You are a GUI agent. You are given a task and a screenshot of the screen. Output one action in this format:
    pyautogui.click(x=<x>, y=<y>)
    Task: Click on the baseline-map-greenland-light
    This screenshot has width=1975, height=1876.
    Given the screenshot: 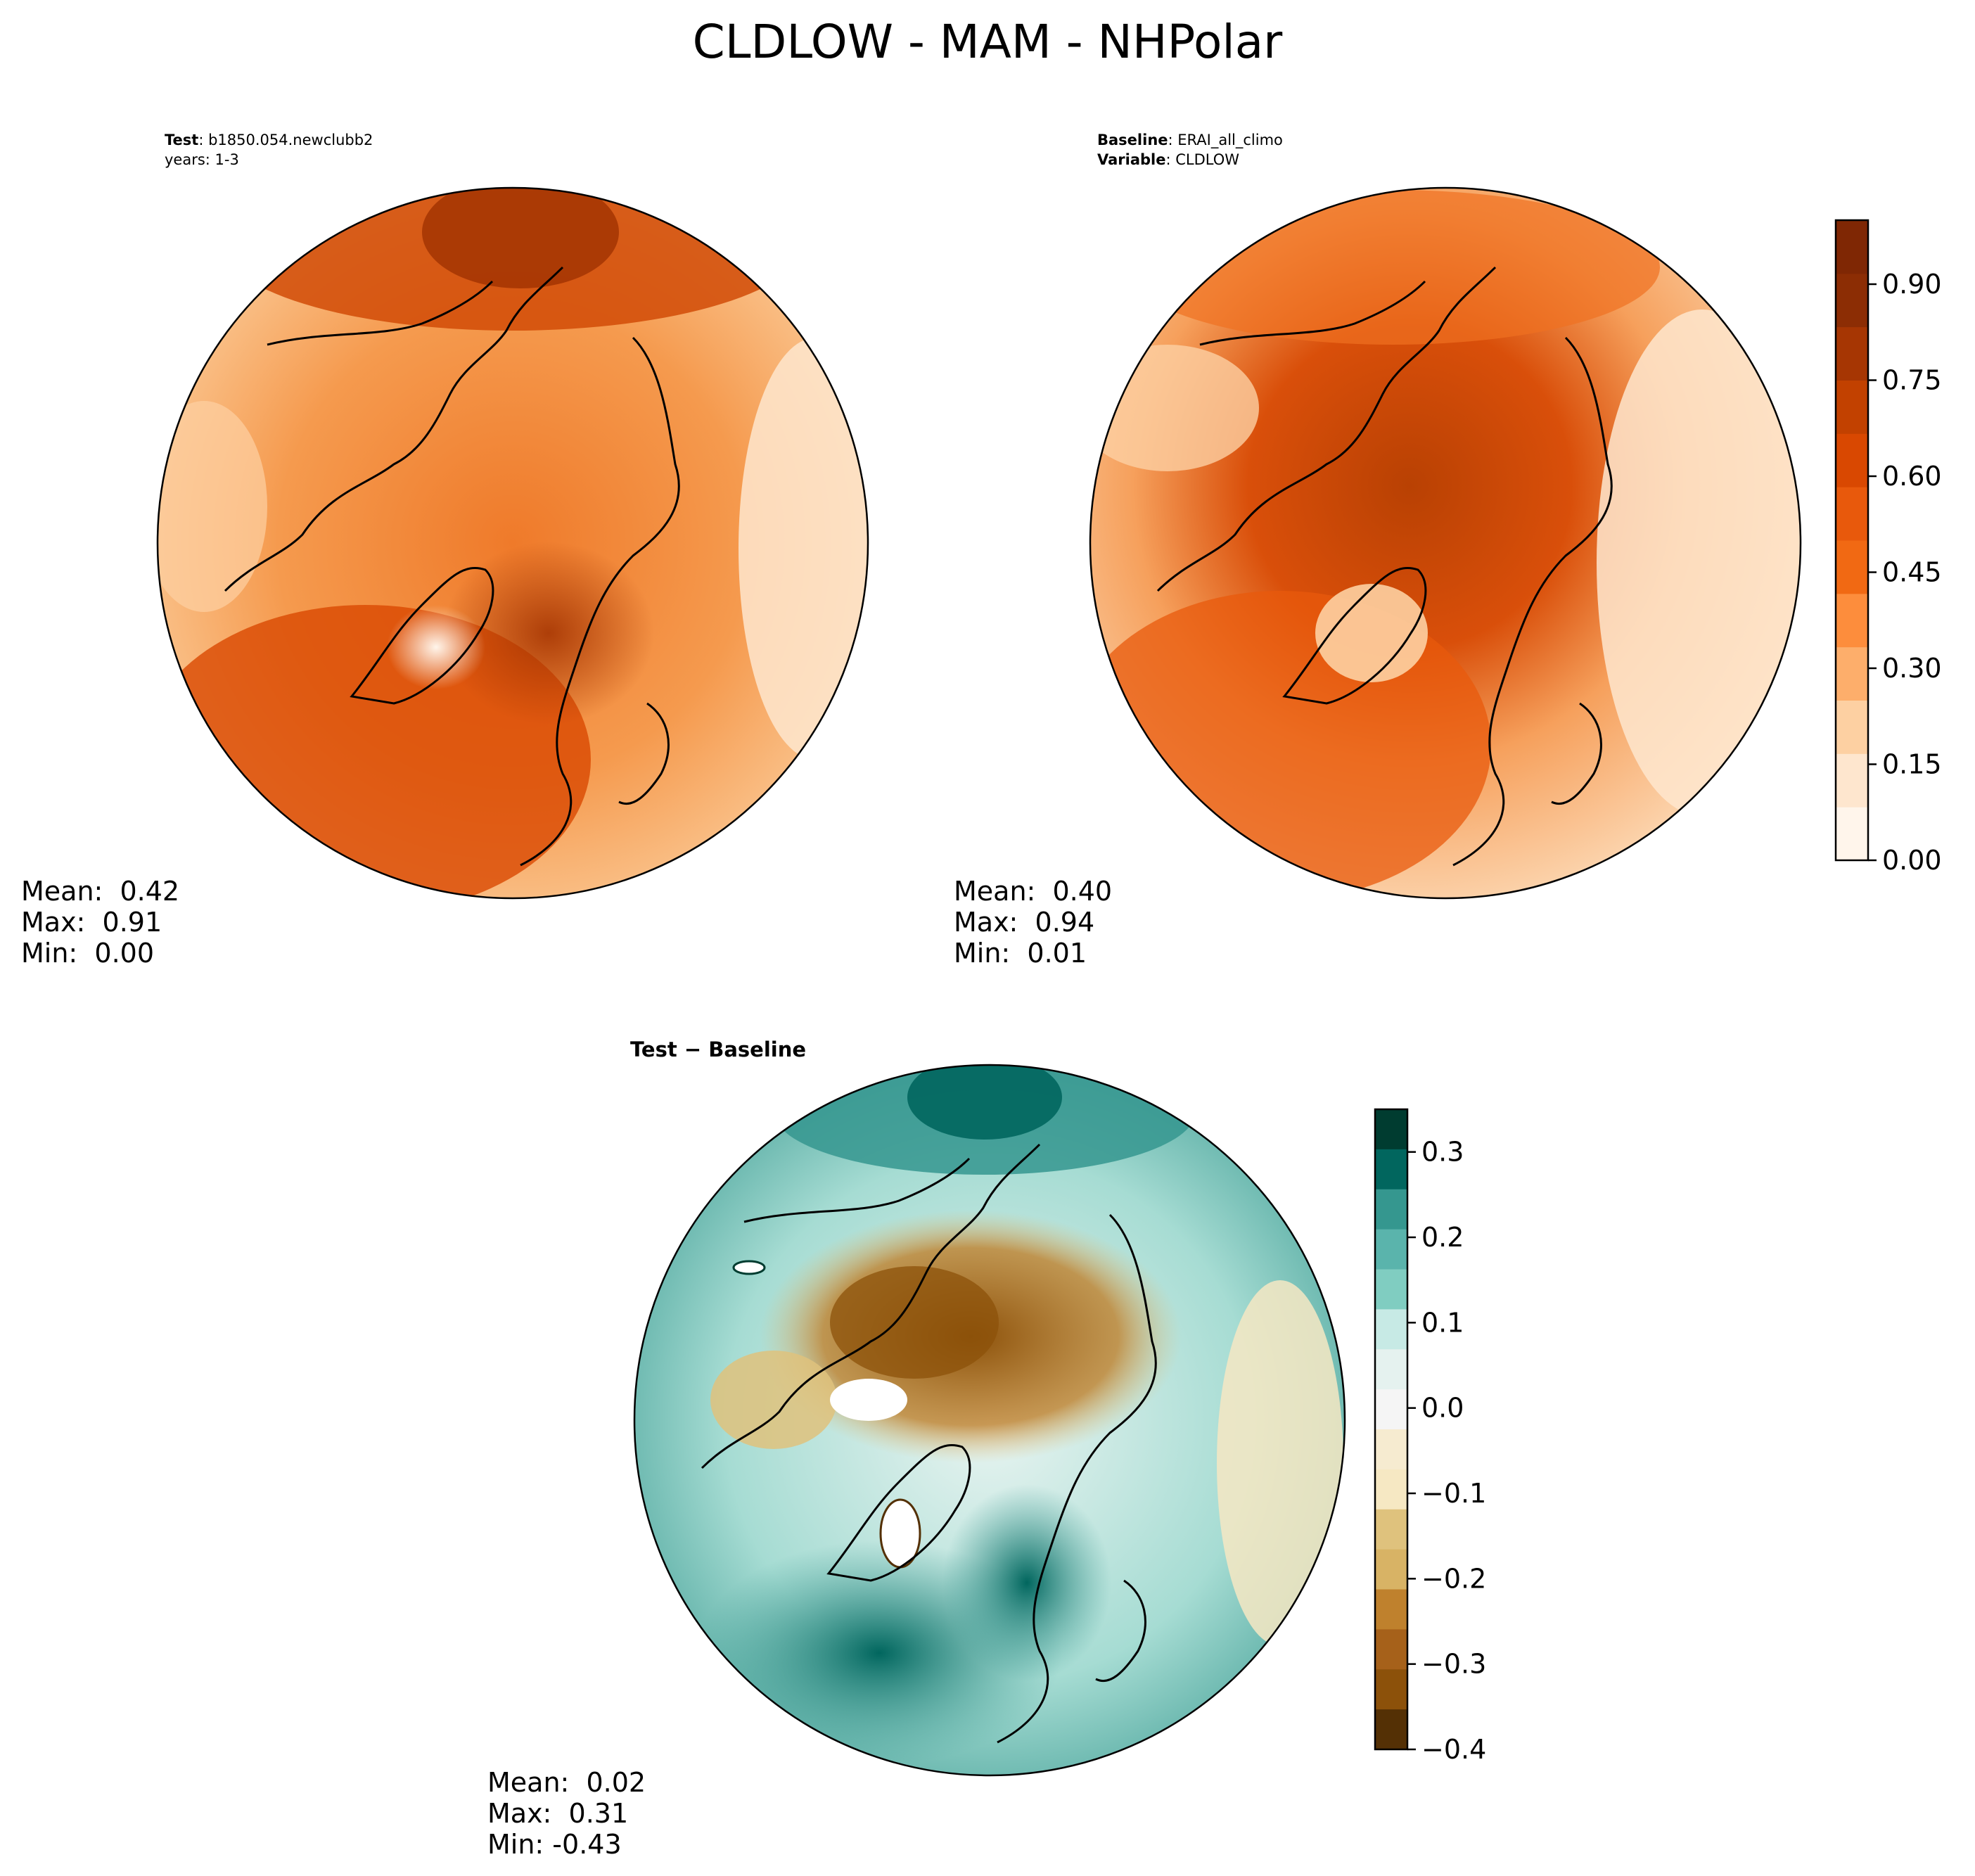 What is the action you would take?
    pyautogui.click(x=1371, y=633)
    